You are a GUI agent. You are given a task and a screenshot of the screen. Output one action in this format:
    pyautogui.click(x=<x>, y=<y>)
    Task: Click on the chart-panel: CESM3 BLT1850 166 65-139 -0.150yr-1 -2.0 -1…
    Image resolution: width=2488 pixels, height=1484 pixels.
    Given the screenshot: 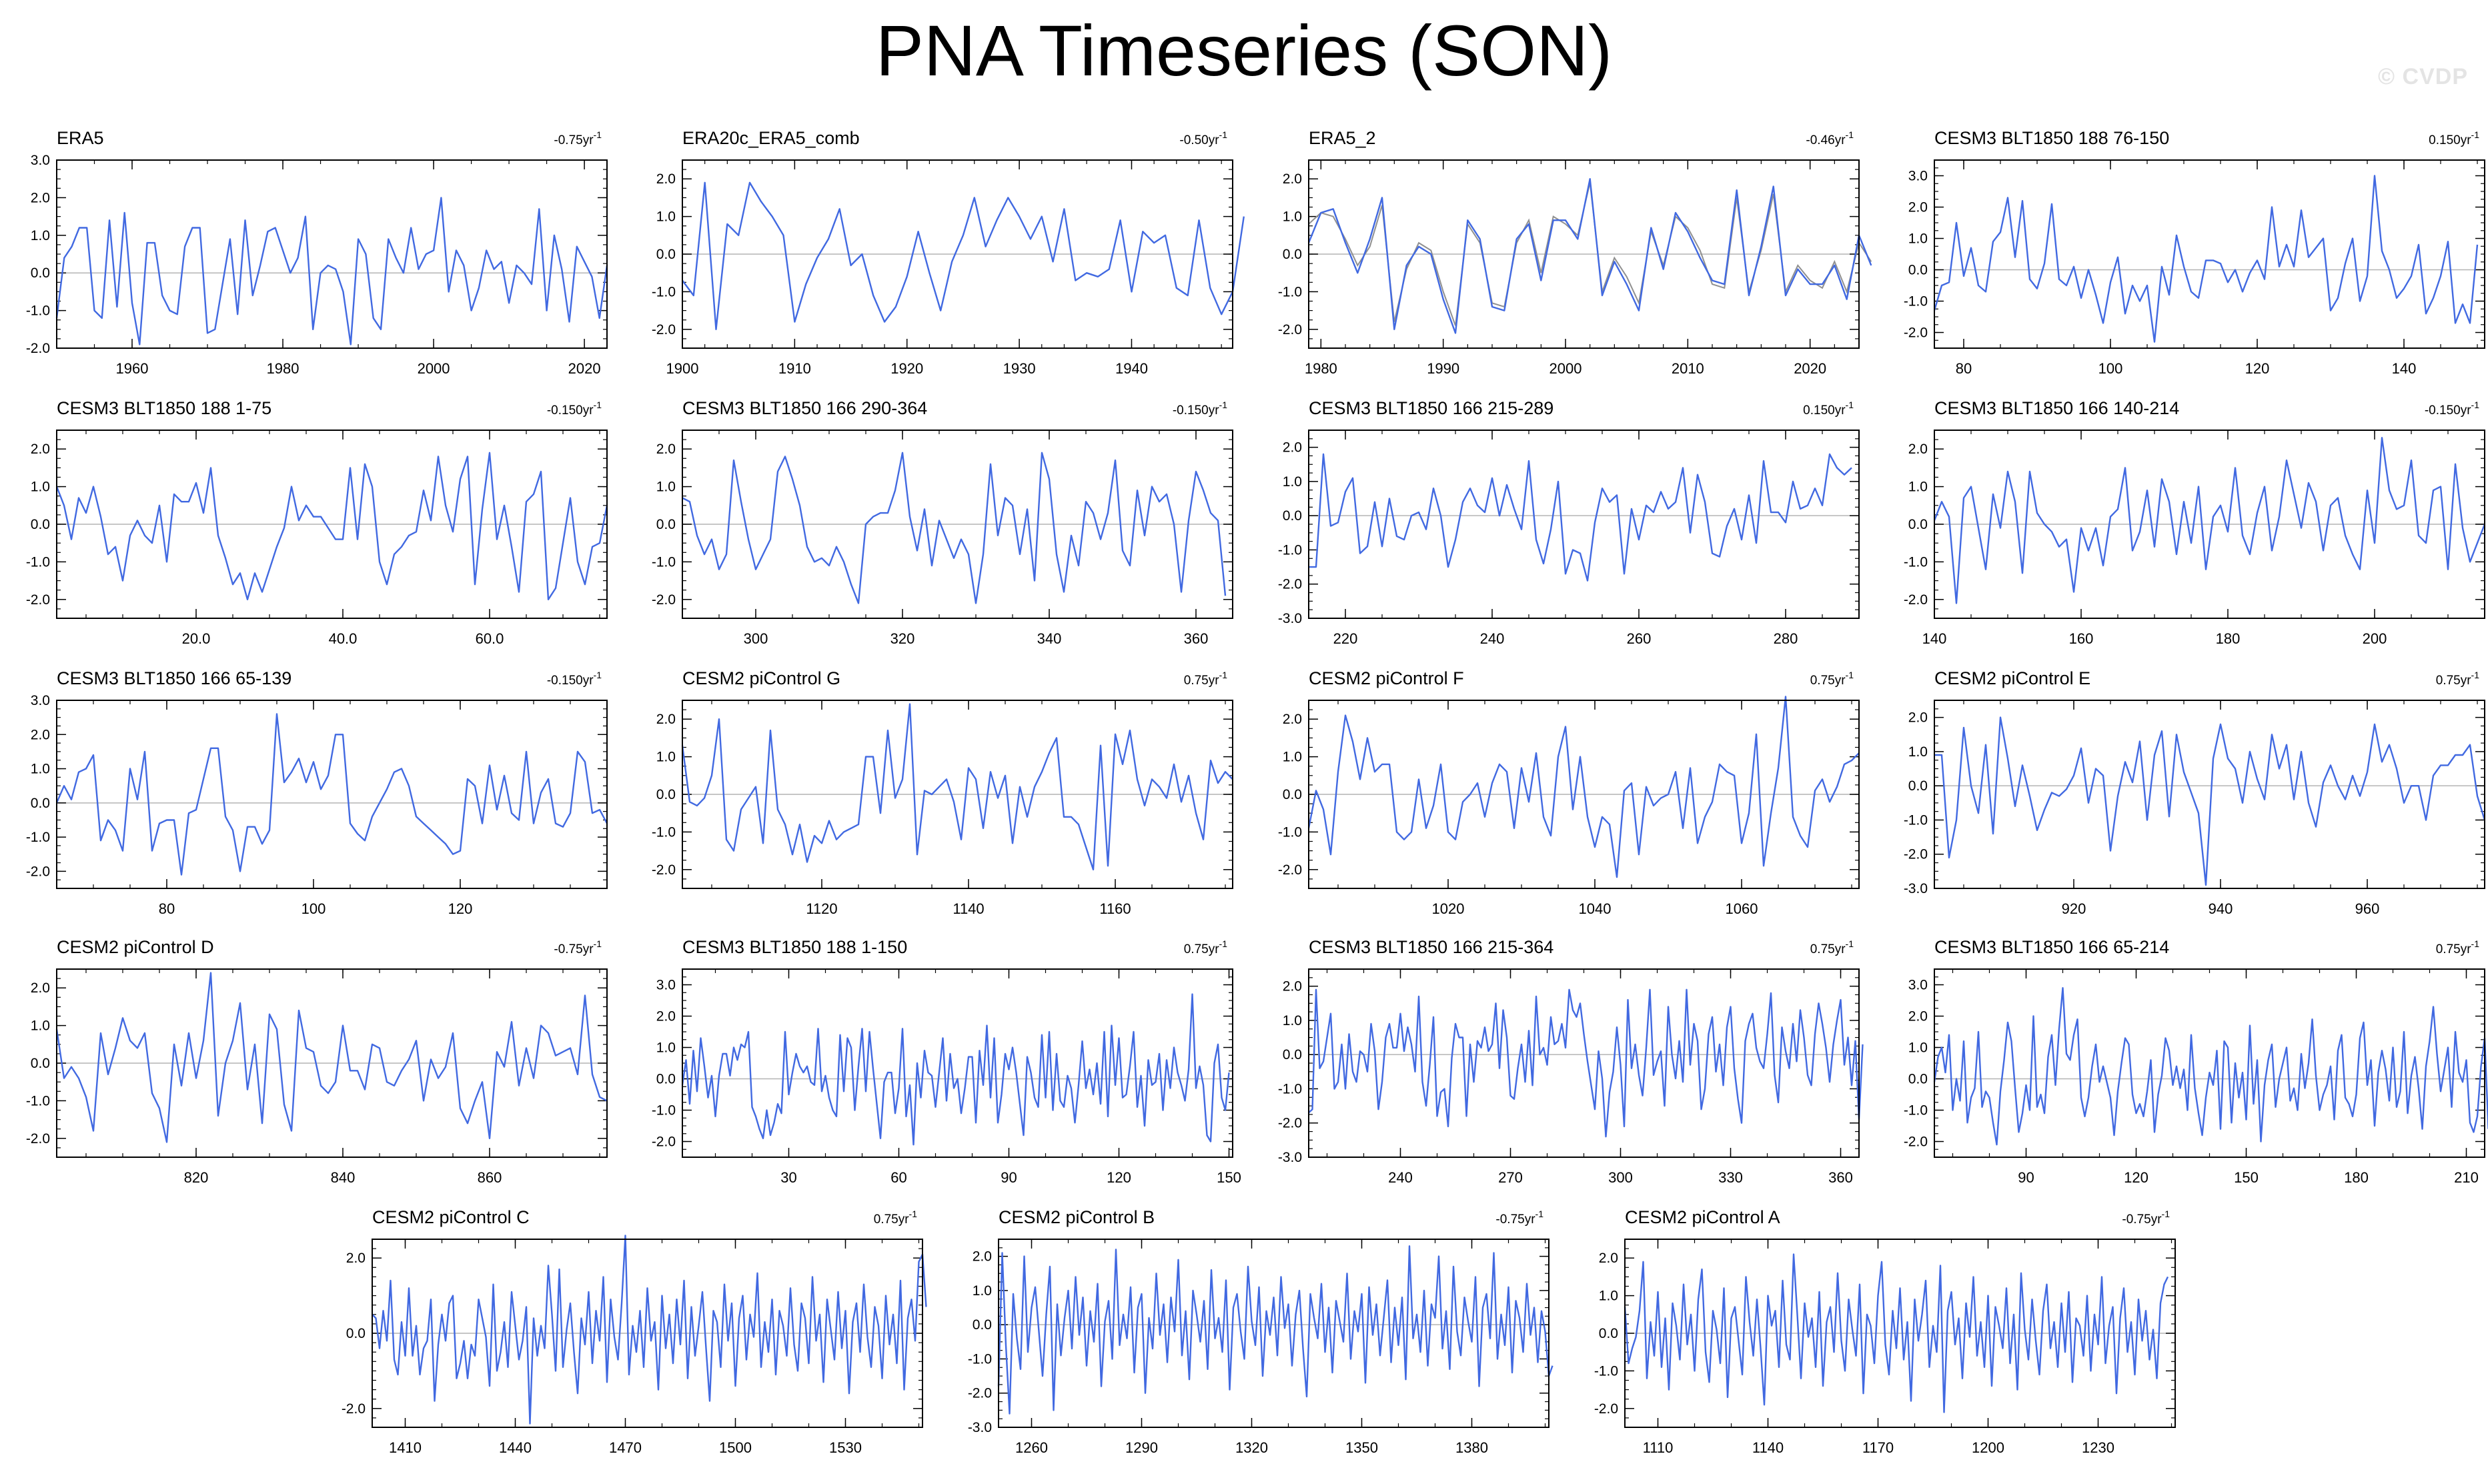 What is the action you would take?
    pyautogui.click(x=317, y=792)
    